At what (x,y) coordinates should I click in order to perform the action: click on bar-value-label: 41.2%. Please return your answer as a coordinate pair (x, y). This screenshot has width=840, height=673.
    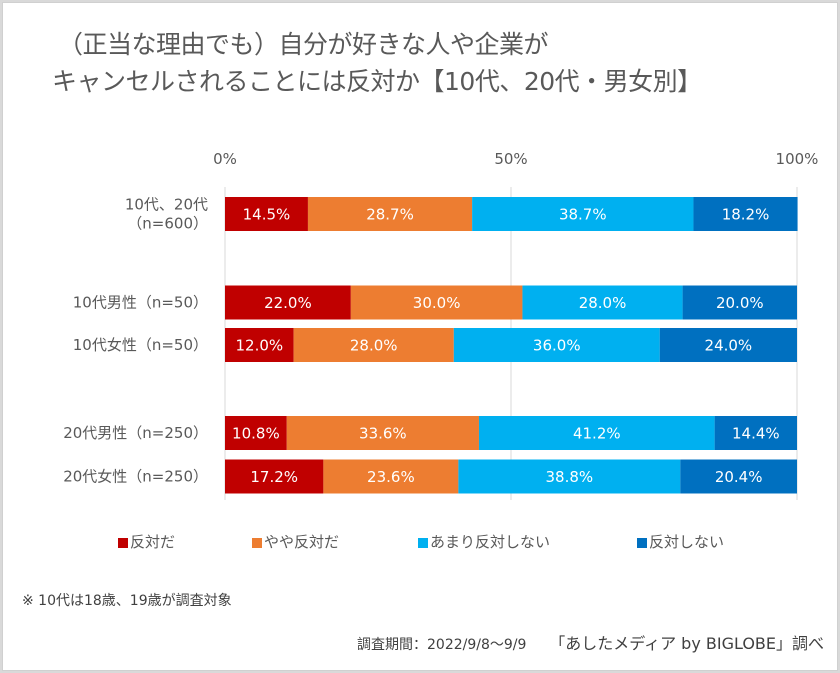
    Looking at the image, I should click on (597, 434).